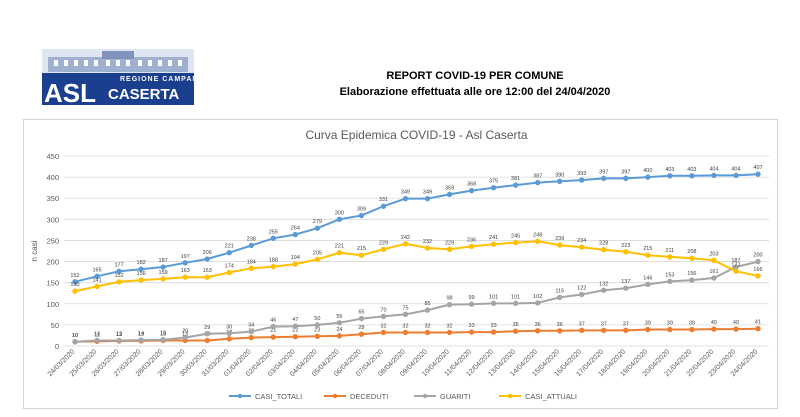 This screenshot has width=800, height=417. What do you see at coordinates (141, 335) in the screenshot?
I see `data-label: 12` at bounding box center [141, 335].